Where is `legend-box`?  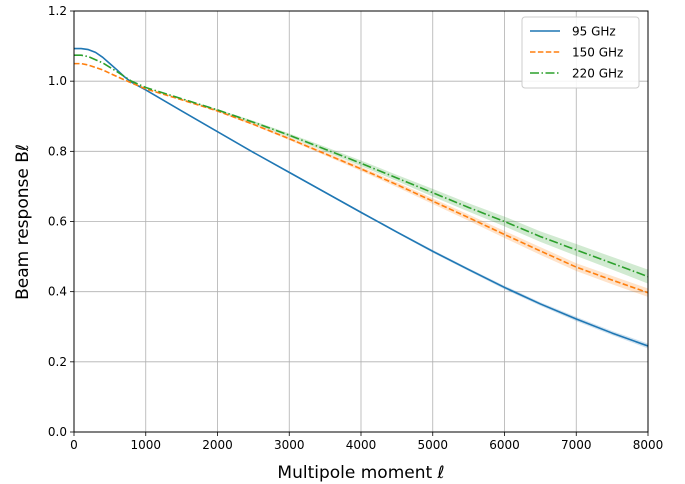 legend-box is located at coordinates (580, 52).